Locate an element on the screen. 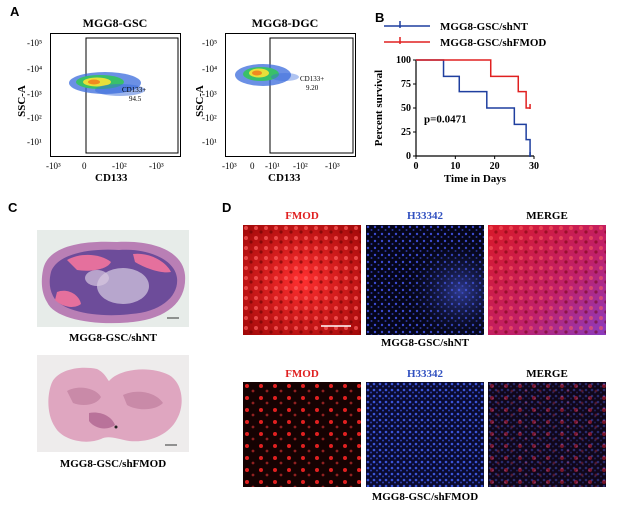 The height and width of the screenshot is (505, 617). y-tick-label: 100 is located at coordinates (403, 60).